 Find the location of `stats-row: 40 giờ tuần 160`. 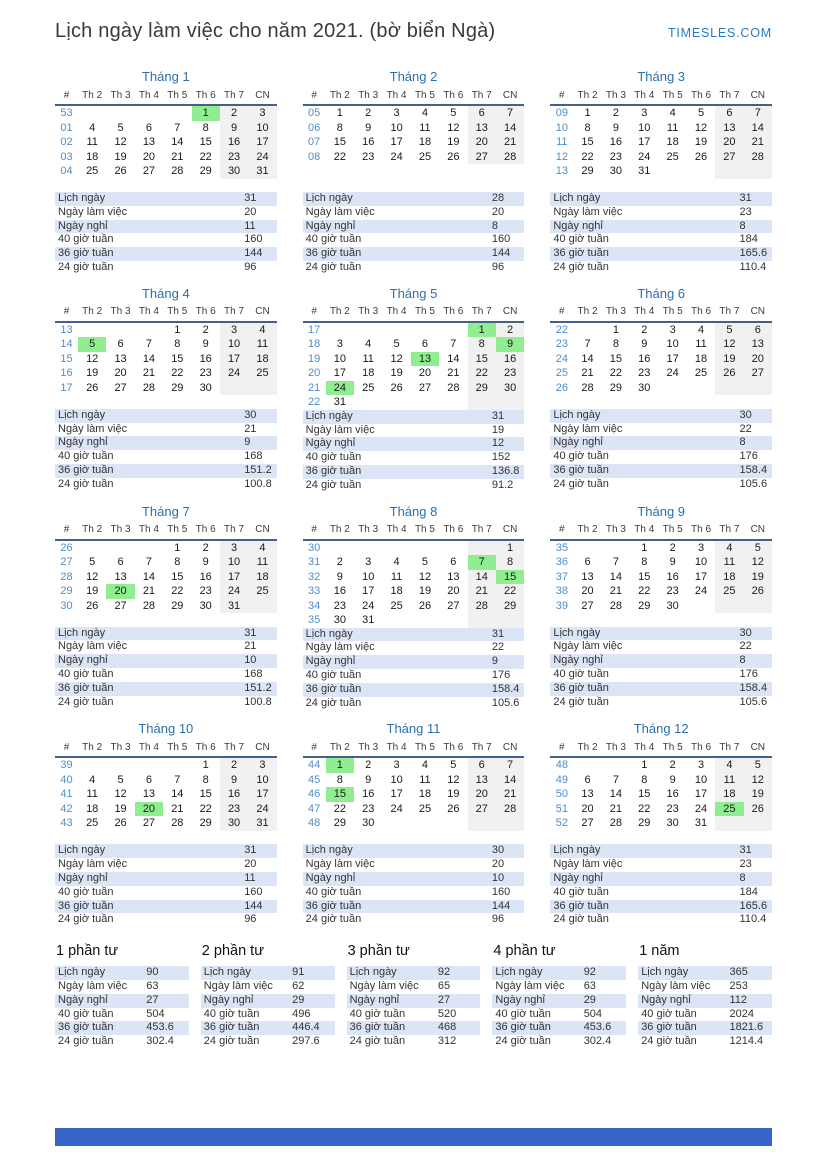

stats-row: 40 giờ tuần 160 is located at coordinates (166, 893).